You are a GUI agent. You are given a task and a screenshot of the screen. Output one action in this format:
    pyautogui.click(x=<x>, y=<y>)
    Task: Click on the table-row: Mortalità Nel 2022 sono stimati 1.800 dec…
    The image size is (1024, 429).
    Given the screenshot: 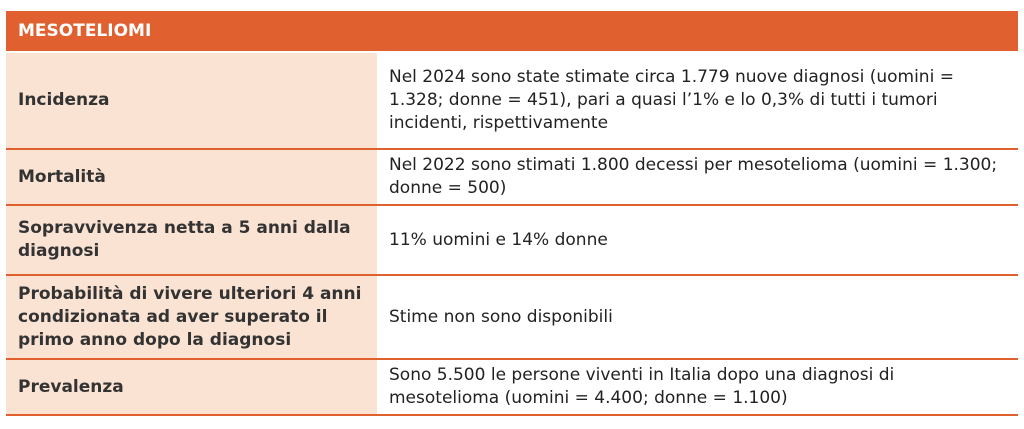 What is the action you would take?
    pyautogui.click(x=512, y=177)
    